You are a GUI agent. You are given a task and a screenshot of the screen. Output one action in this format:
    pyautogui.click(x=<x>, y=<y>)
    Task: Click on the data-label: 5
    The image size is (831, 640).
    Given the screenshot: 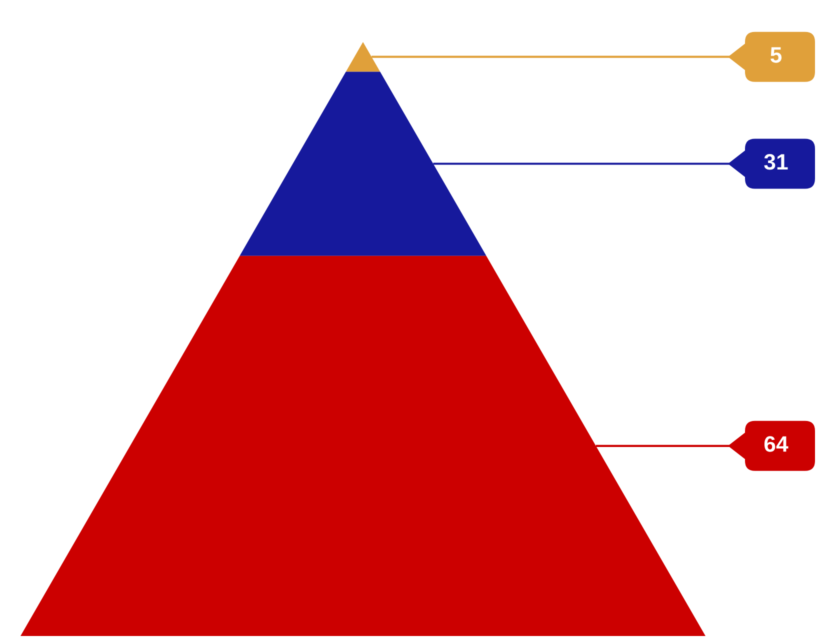 What is the action you would take?
    pyautogui.click(x=776, y=55)
    